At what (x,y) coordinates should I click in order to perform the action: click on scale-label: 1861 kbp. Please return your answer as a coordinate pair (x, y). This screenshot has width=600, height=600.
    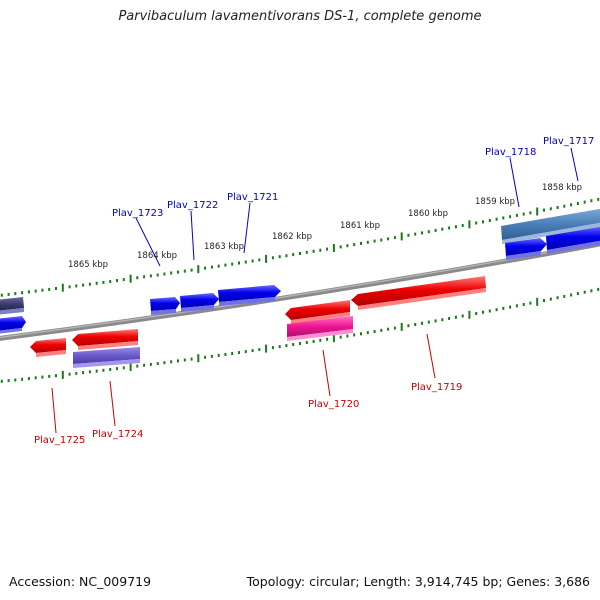
    Looking at the image, I should click on (360, 226).